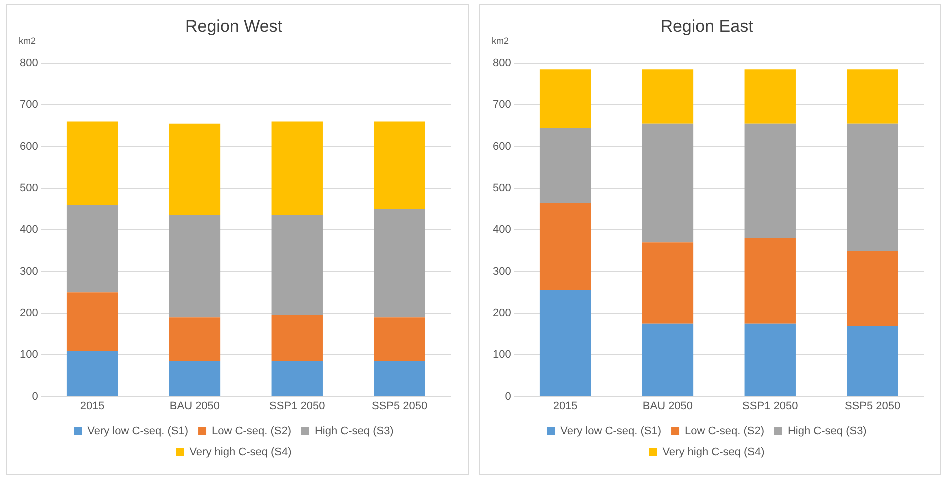  Describe the element at coordinates (234, 26) in the screenshot. I see `chart-title: Region West` at that location.